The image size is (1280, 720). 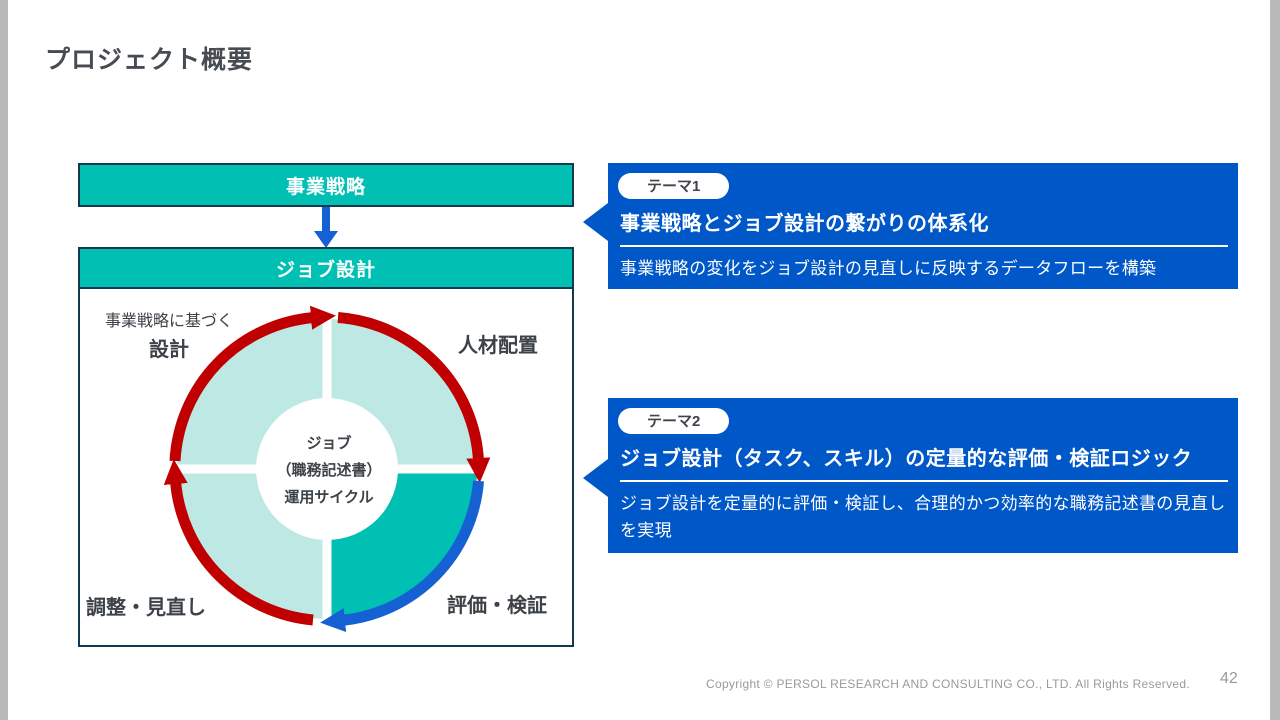 What do you see at coordinates (146, 608) in the screenshot?
I see `label-adjustment: 調整・見直し` at bounding box center [146, 608].